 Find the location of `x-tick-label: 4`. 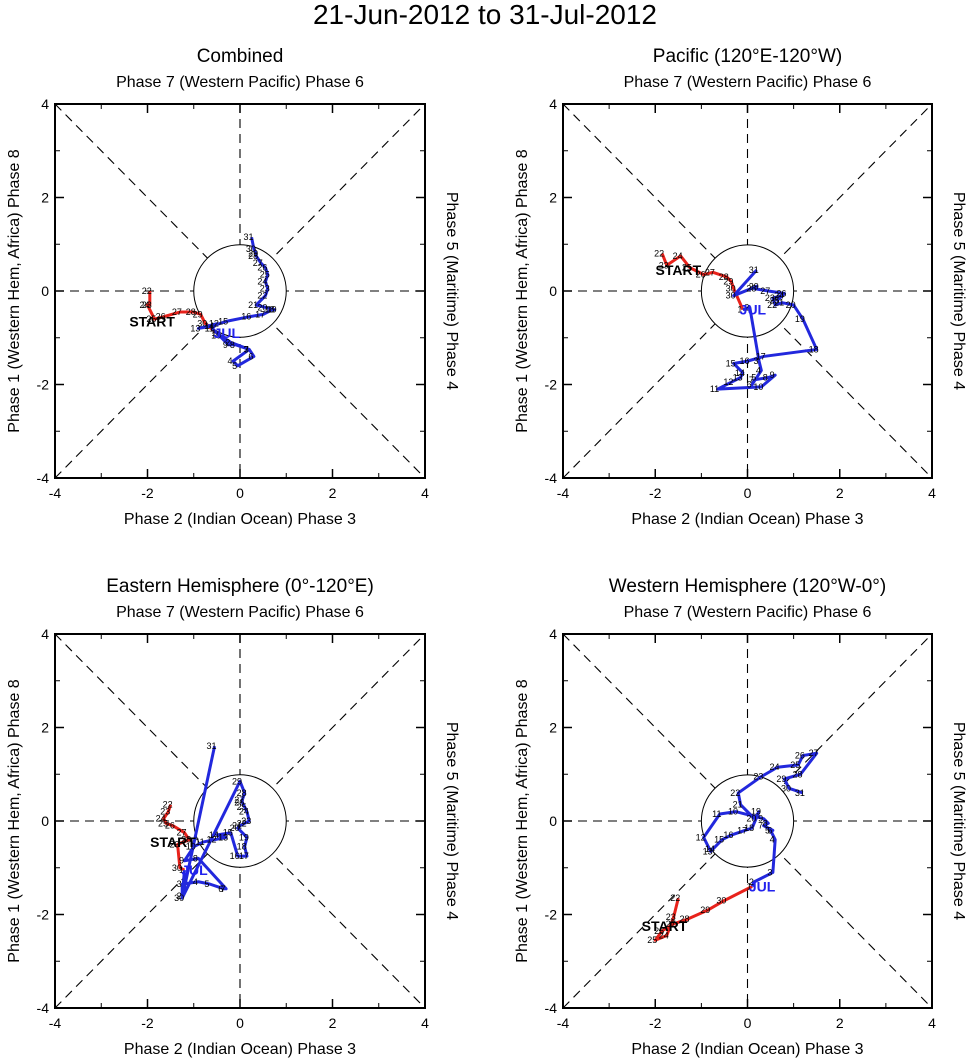

x-tick-label: 4 is located at coordinates (425, 493).